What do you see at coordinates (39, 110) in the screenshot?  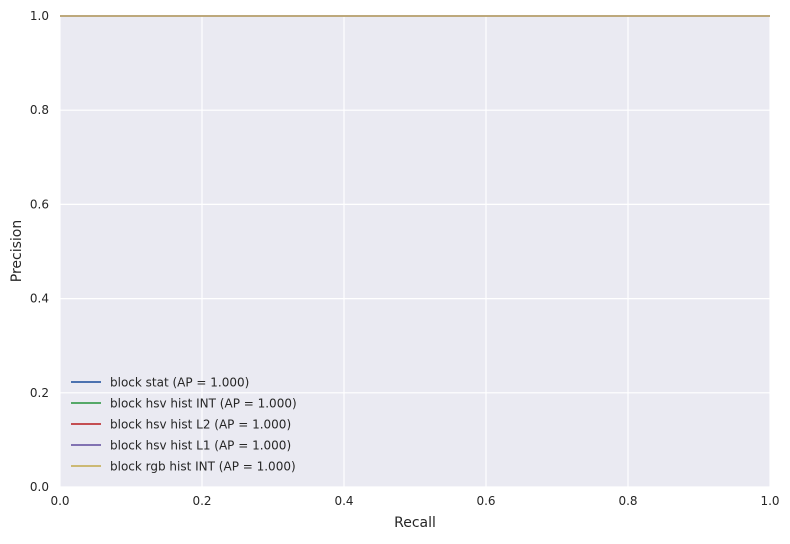 I see `y-tick-label: 0.8` at bounding box center [39, 110].